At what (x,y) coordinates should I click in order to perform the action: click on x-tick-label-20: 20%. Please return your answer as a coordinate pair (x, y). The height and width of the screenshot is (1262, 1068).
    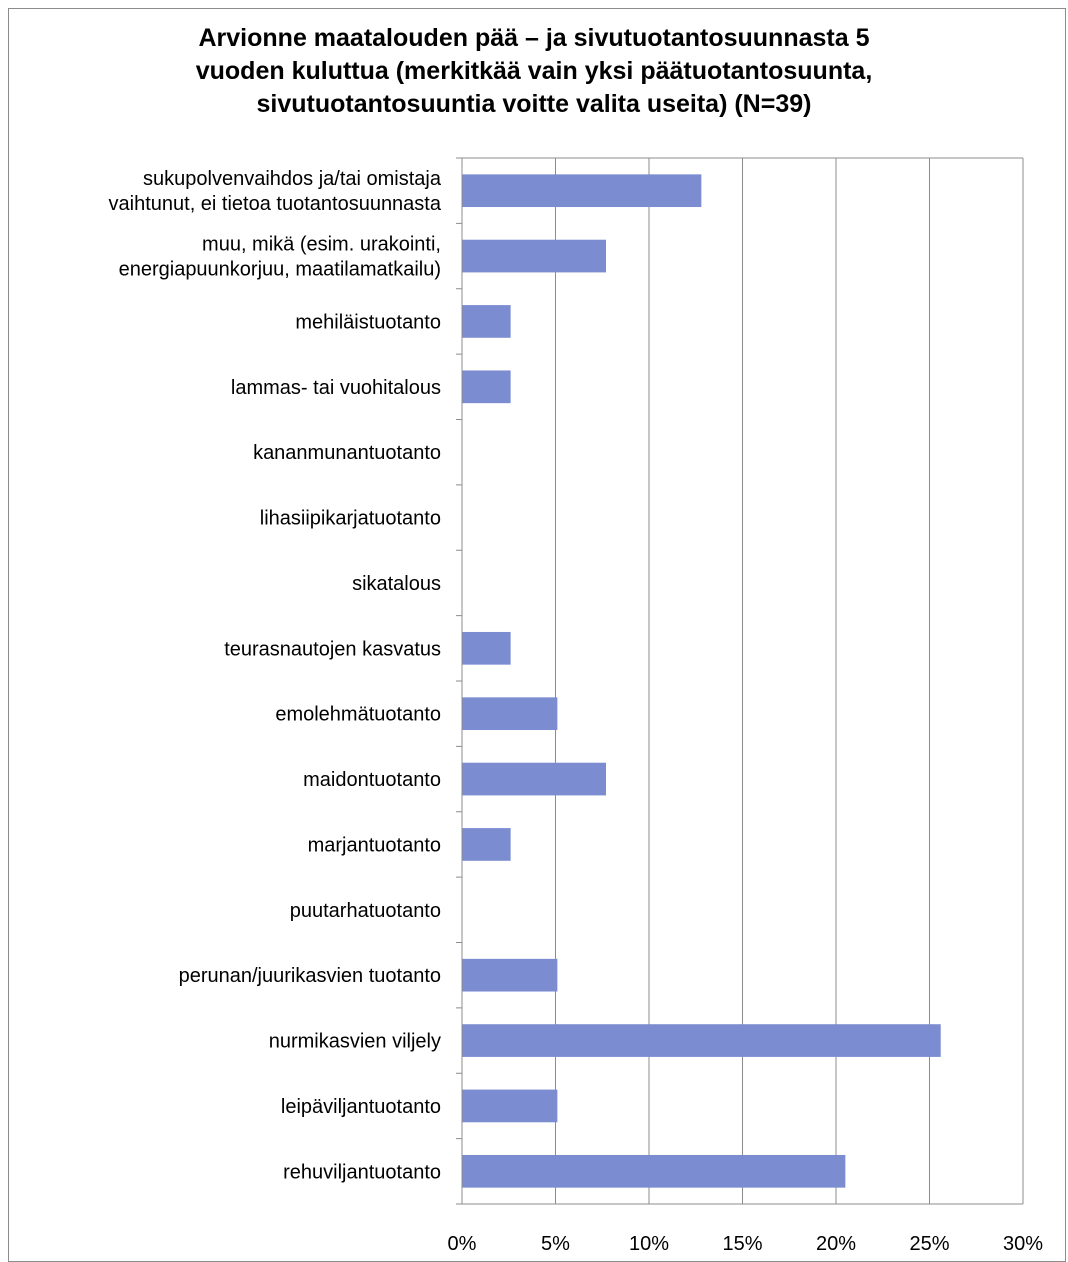
    Looking at the image, I should click on (836, 1244).